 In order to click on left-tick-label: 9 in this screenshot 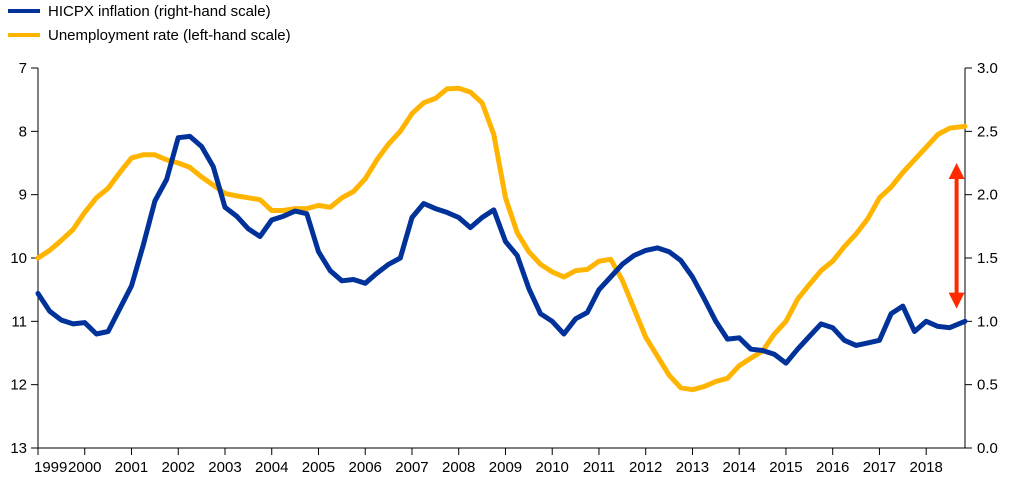, I will do `click(23, 195)`.